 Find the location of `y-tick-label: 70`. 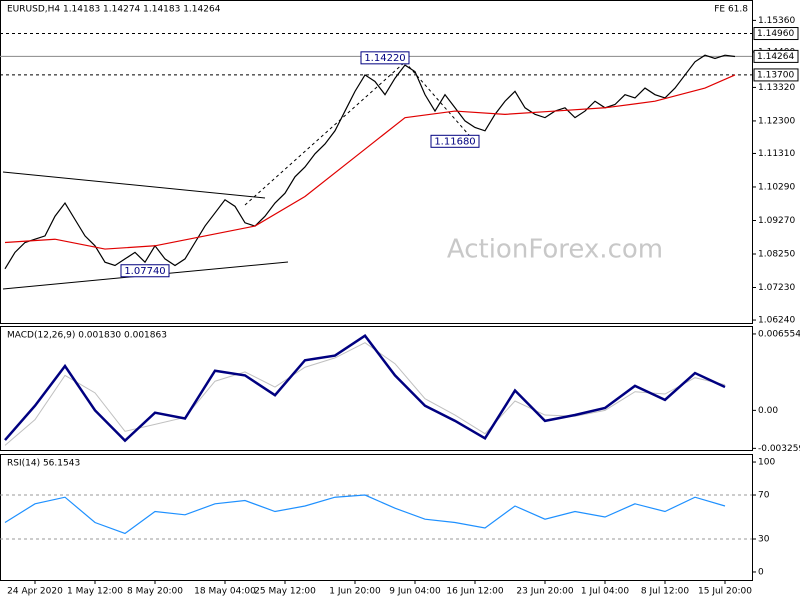

y-tick-label: 70 is located at coordinates (764, 496).